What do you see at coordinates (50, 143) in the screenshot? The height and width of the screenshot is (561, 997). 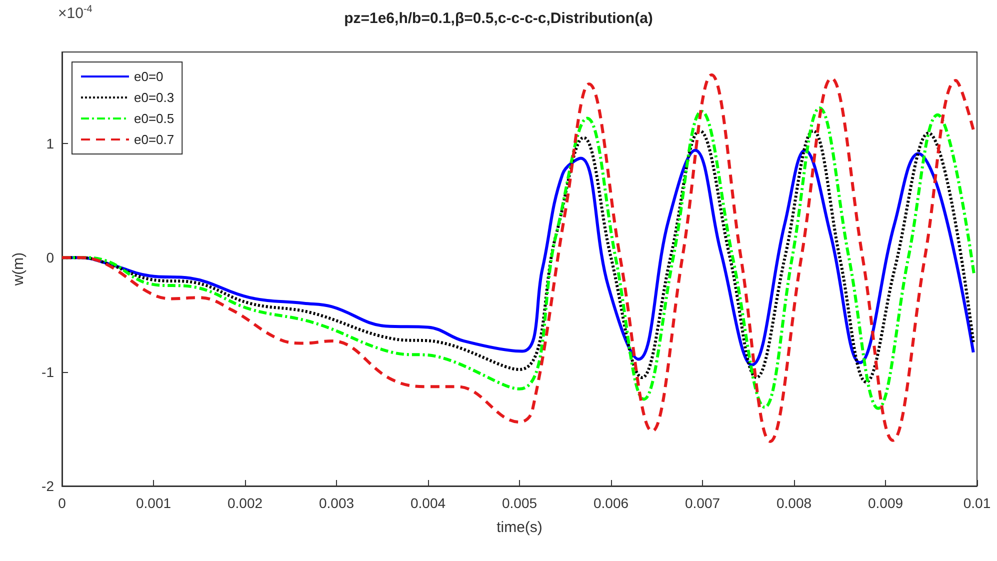 I see `y-tick-label: 1` at bounding box center [50, 143].